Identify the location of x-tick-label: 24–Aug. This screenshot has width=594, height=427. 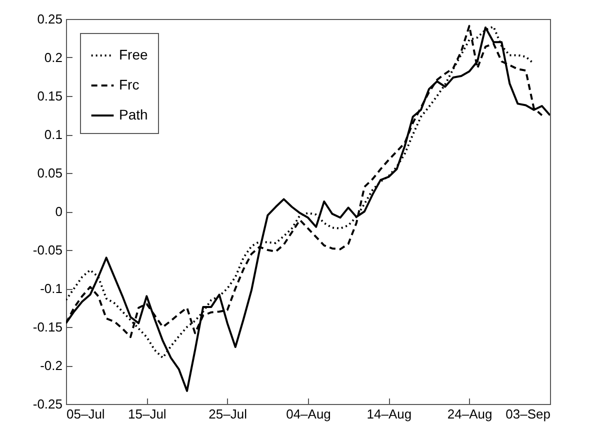
(469, 414).